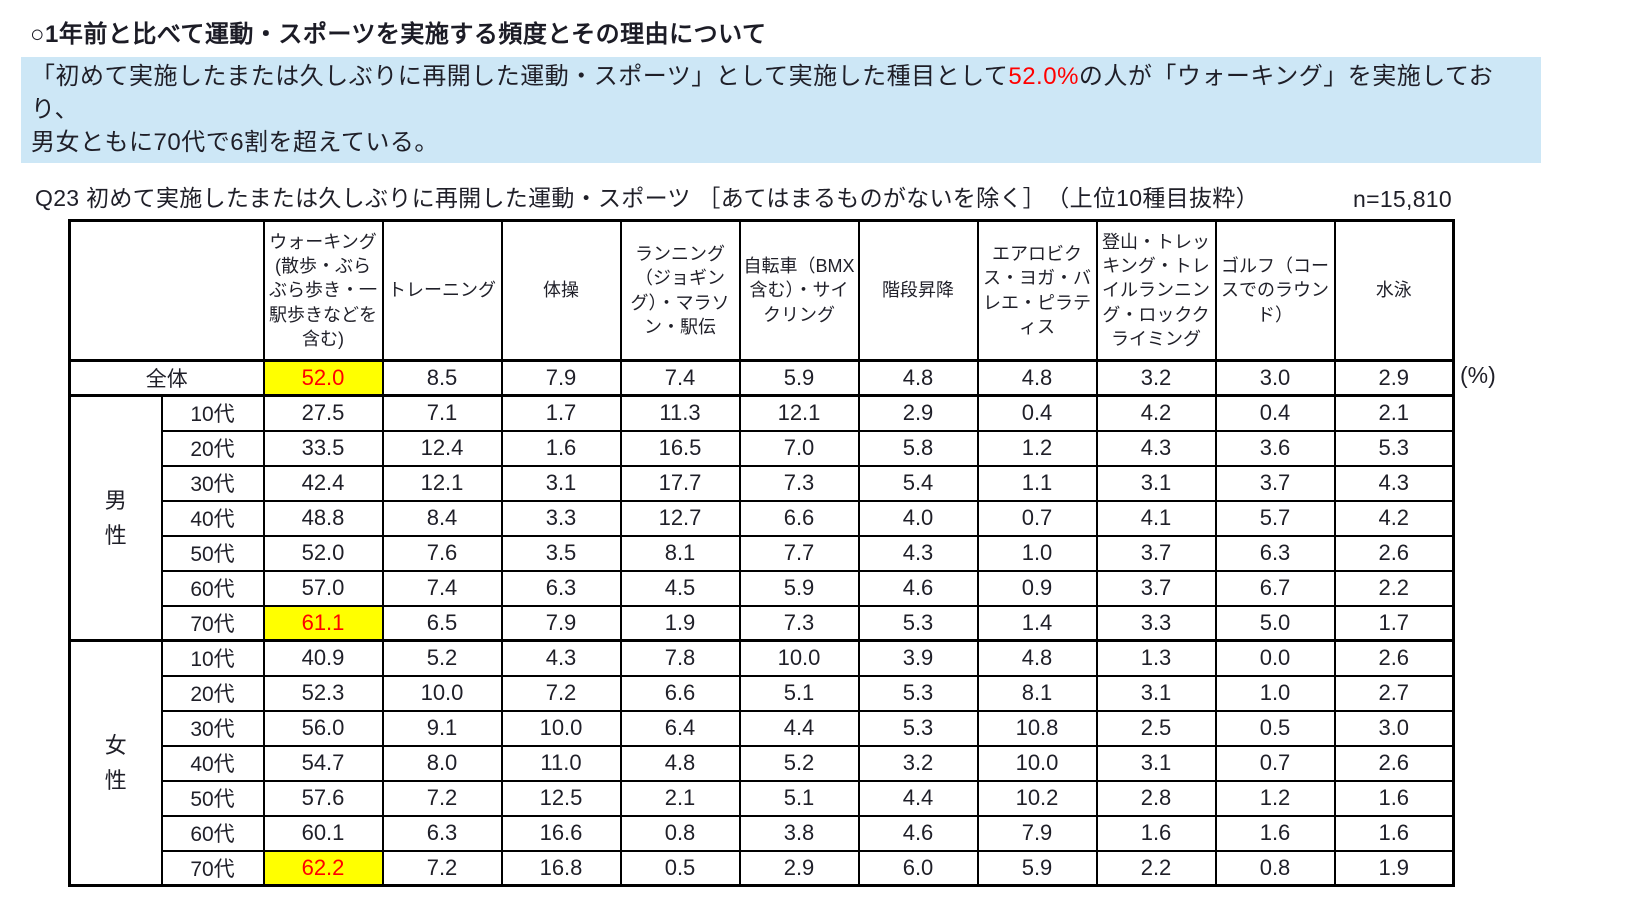 The height and width of the screenshot is (924, 1644). I want to click on value-cell: 5.2, so click(799, 763).